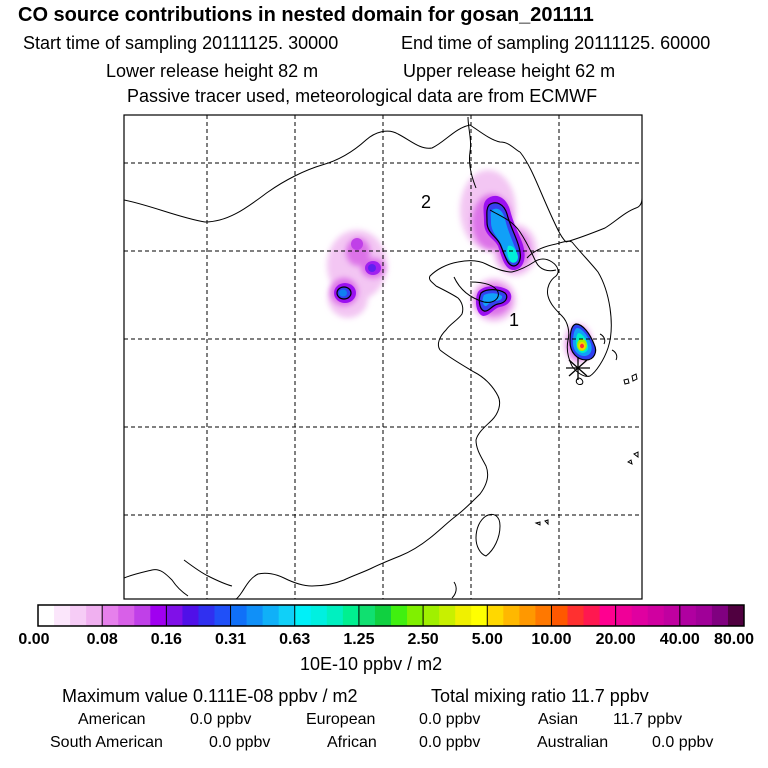 The height and width of the screenshot is (768, 768). What do you see at coordinates (558, 719) in the screenshot?
I see `asian-label: Asian` at bounding box center [558, 719].